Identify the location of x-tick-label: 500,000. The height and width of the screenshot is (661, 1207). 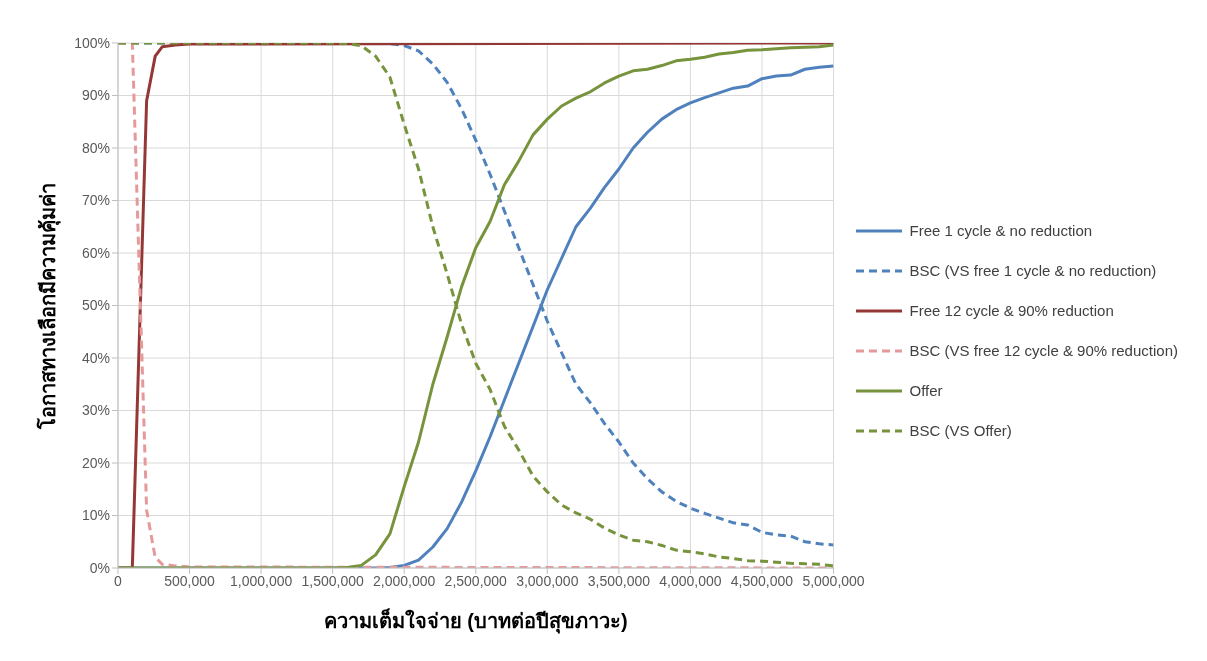
(190, 580).